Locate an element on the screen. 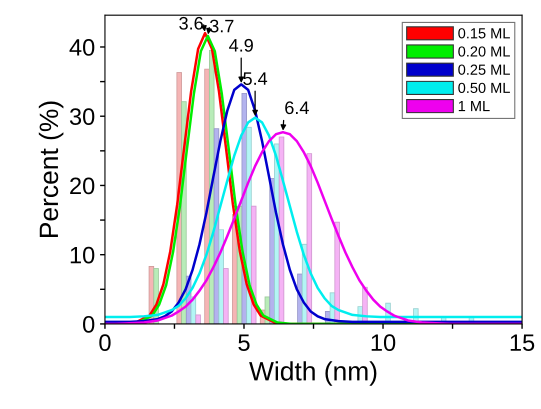  legend-label: 0.50 ML is located at coordinates (484, 88).